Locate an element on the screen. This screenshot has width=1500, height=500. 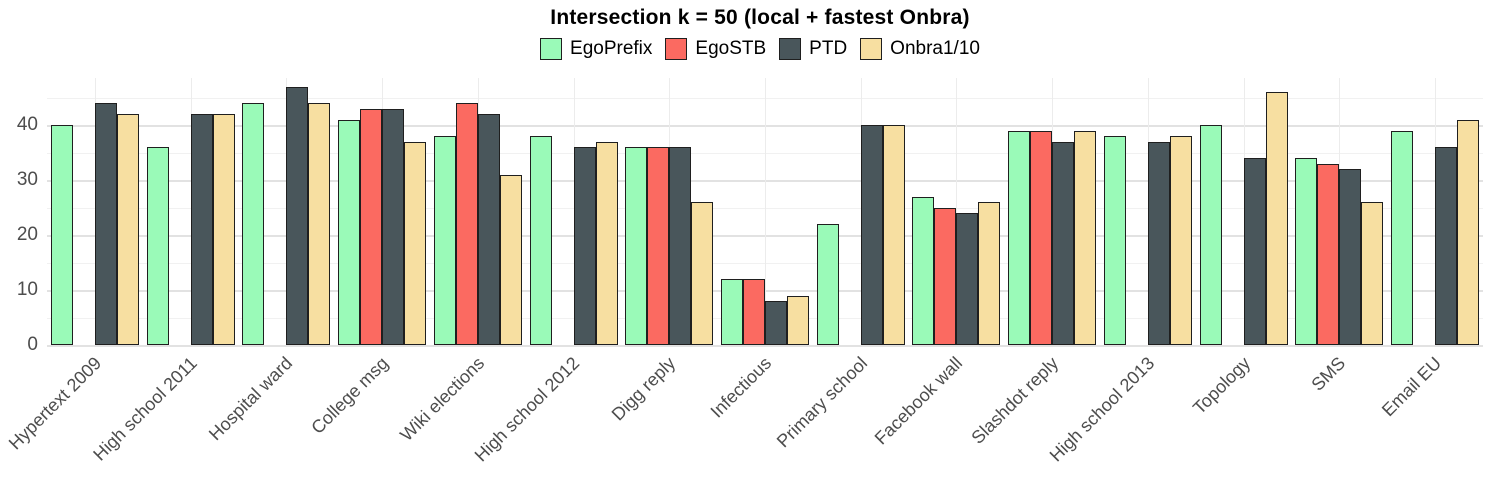
bar-ptd-hypertext-2009 is located at coordinates (105, 224).